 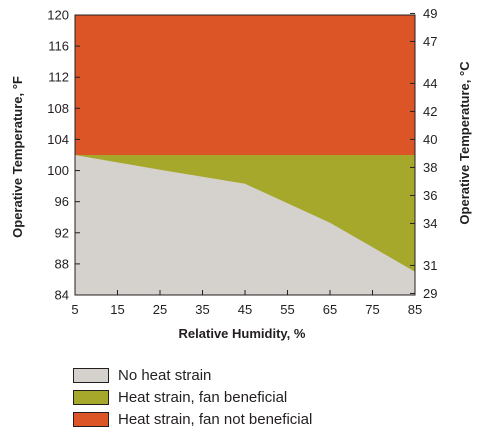 What do you see at coordinates (430, 13) in the screenshot?
I see `y2-tick-label: 49` at bounding box center [430, 13].